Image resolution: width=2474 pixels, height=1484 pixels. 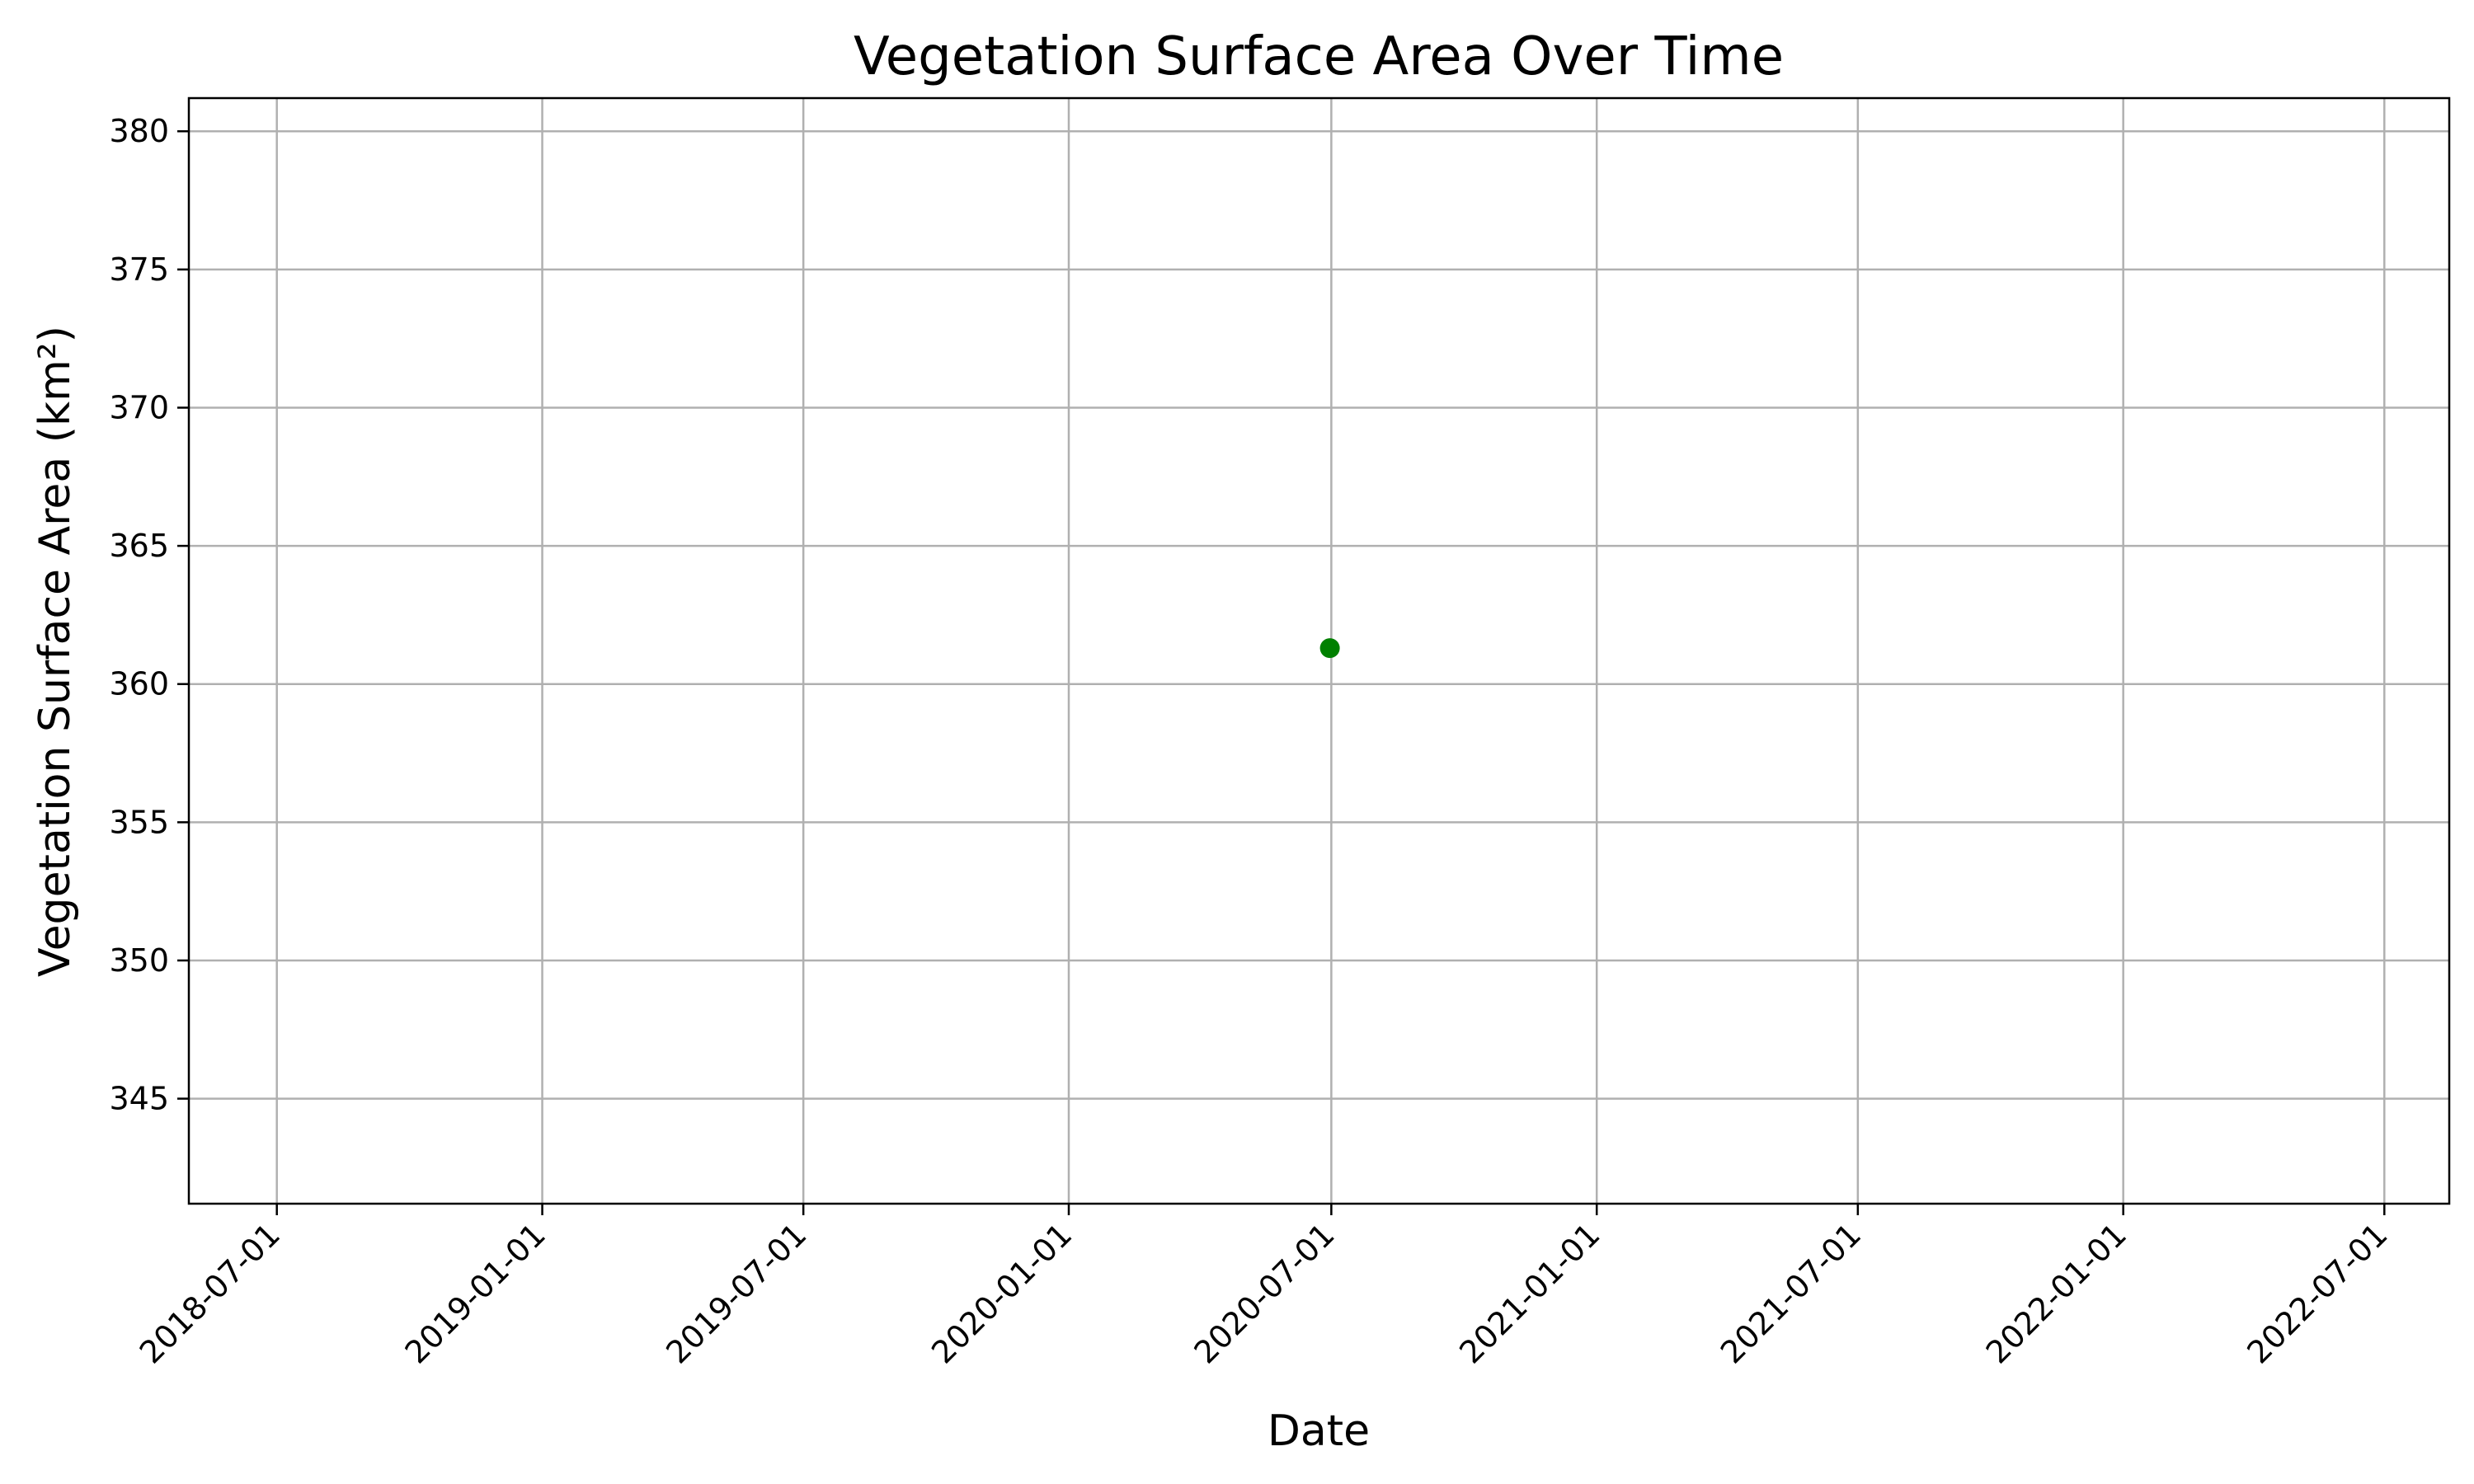 What do you see at coordinates (2056, 1293) in the screenshot?
I see `x-tick-label: 2022-01-01` at bounding box center [2056, 1293].